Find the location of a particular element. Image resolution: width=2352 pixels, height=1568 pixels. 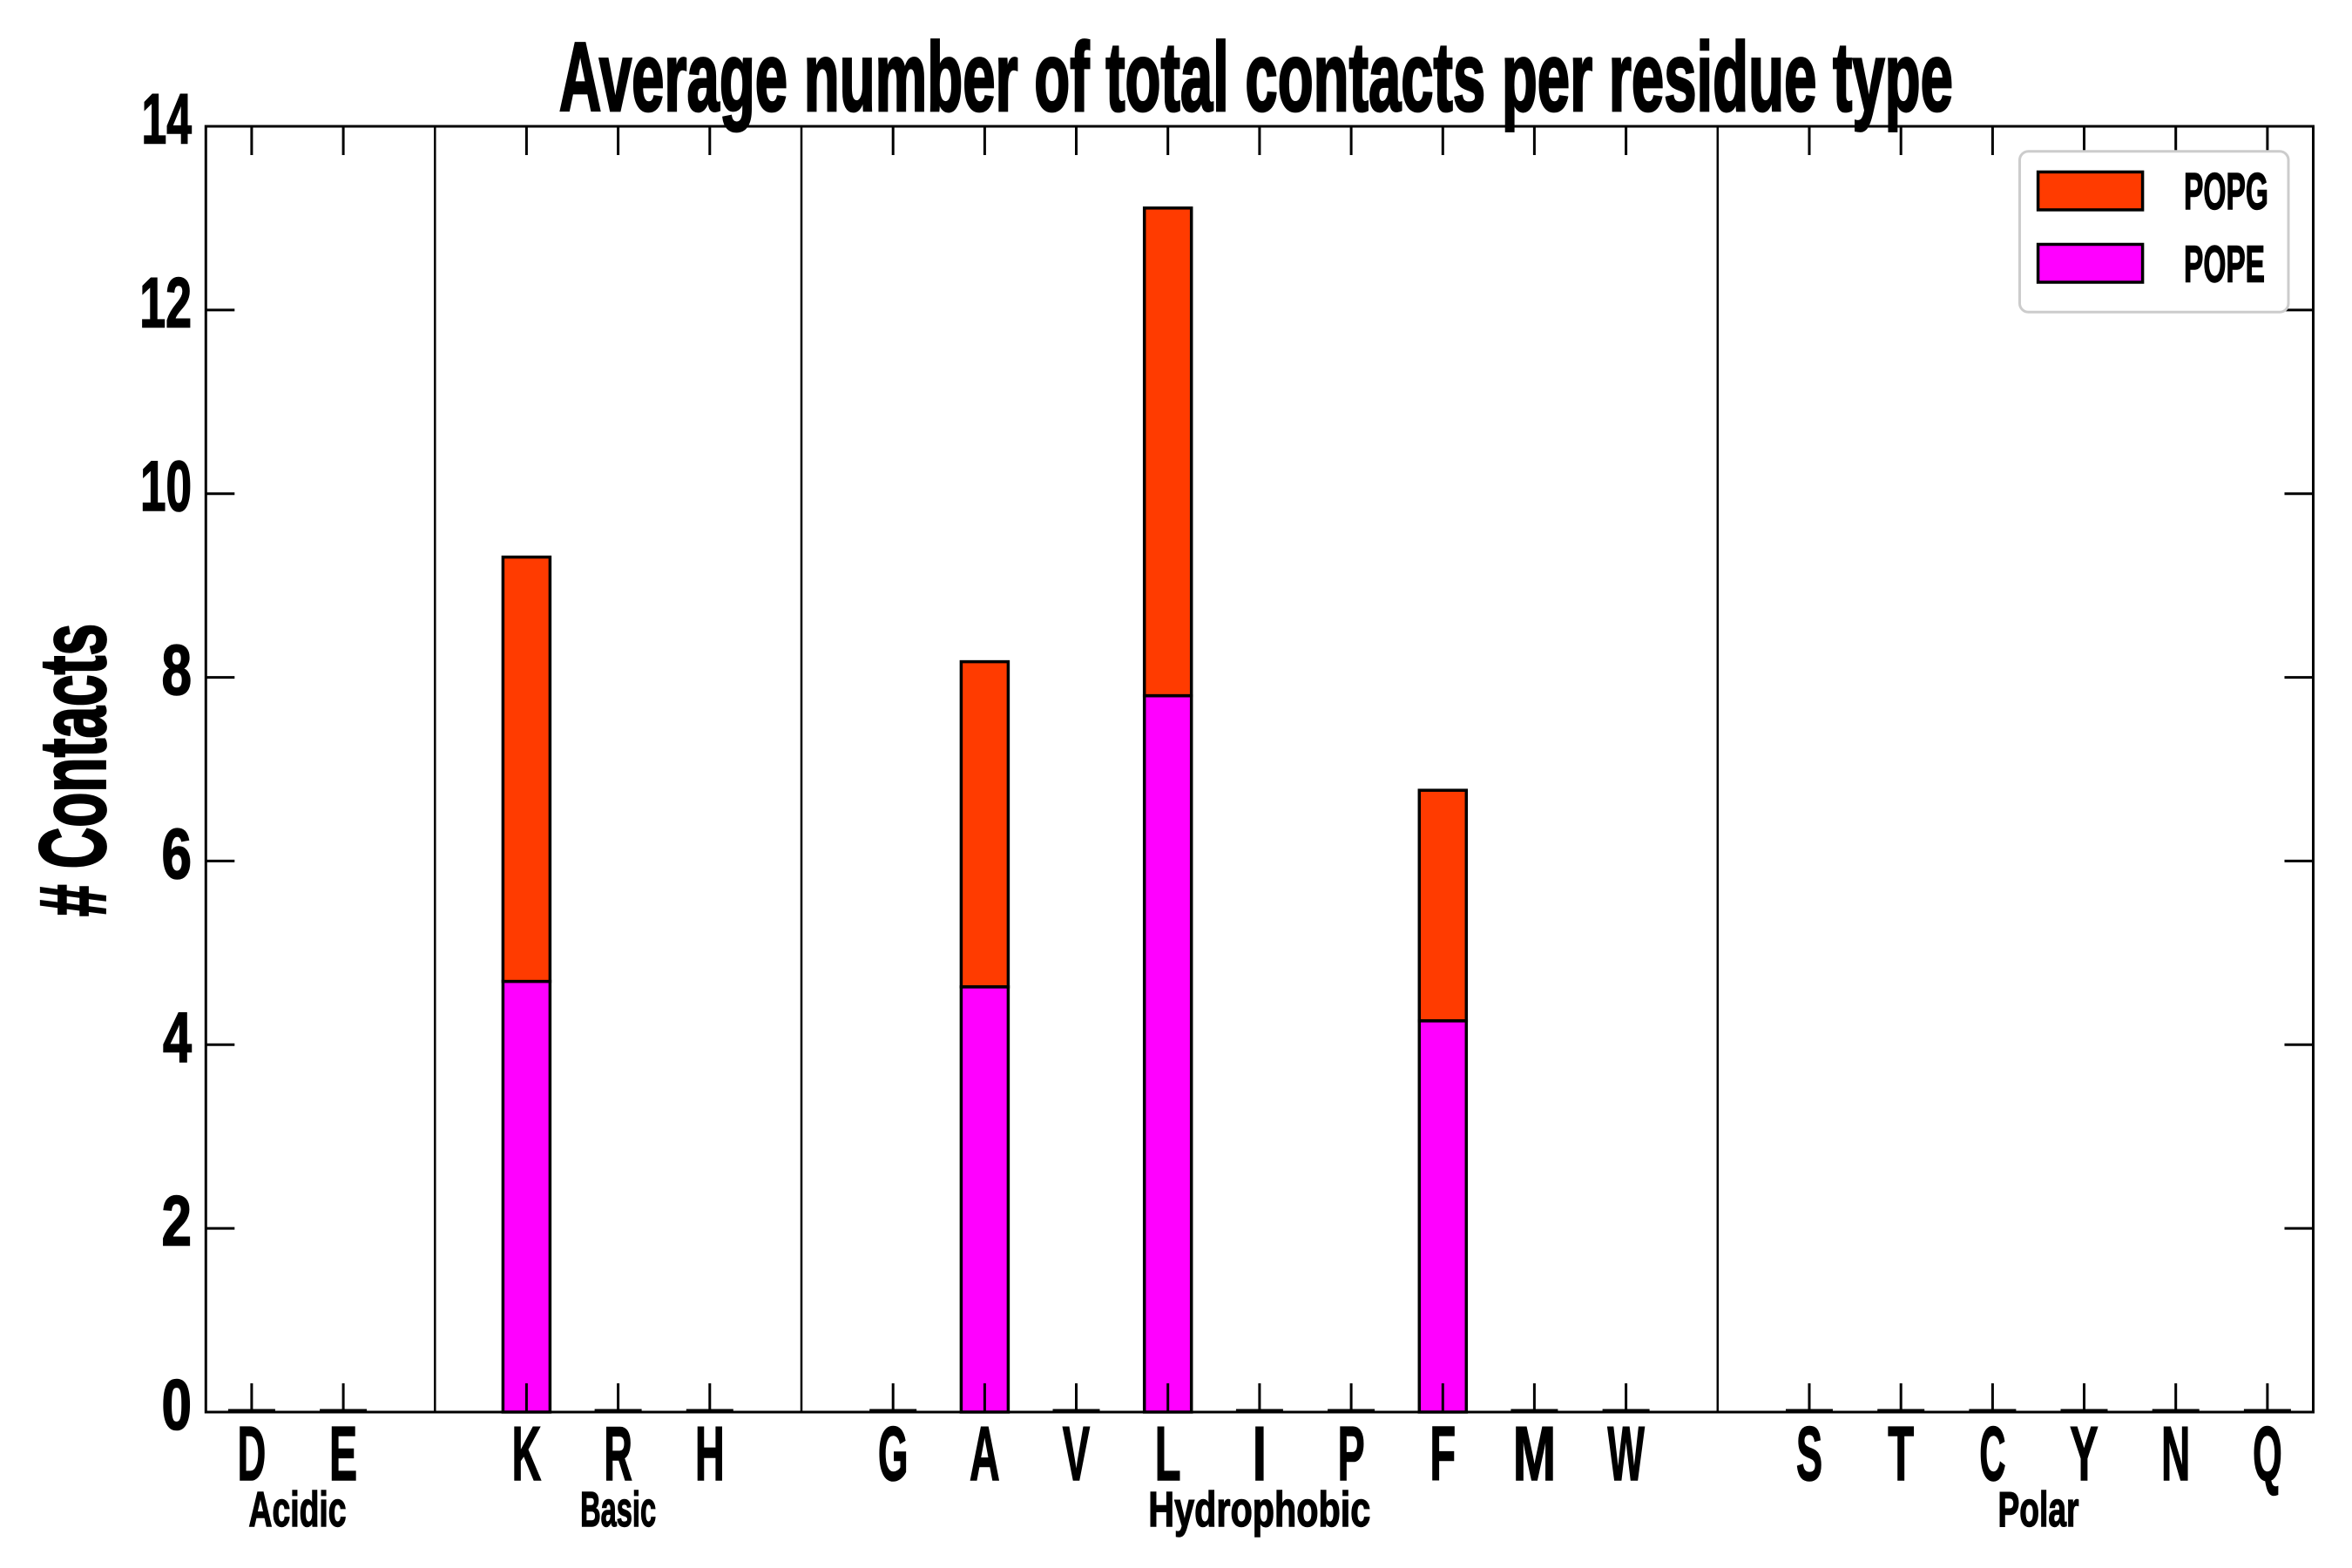

svg-text: E is located at coordinates (343, 1453).